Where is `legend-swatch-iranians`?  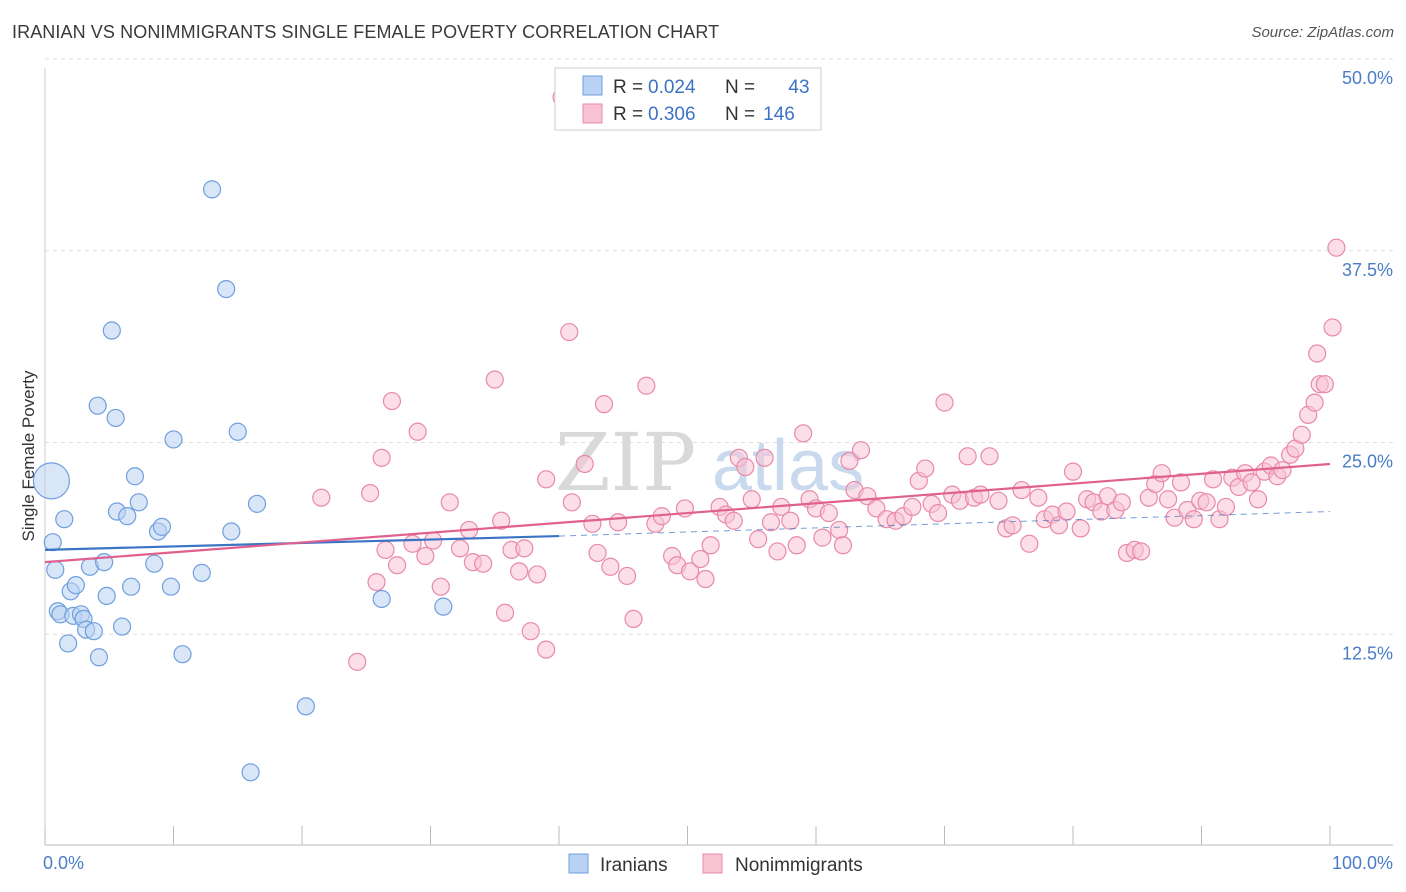 legend-swatch-iranians is located at coordinates (592, 85).